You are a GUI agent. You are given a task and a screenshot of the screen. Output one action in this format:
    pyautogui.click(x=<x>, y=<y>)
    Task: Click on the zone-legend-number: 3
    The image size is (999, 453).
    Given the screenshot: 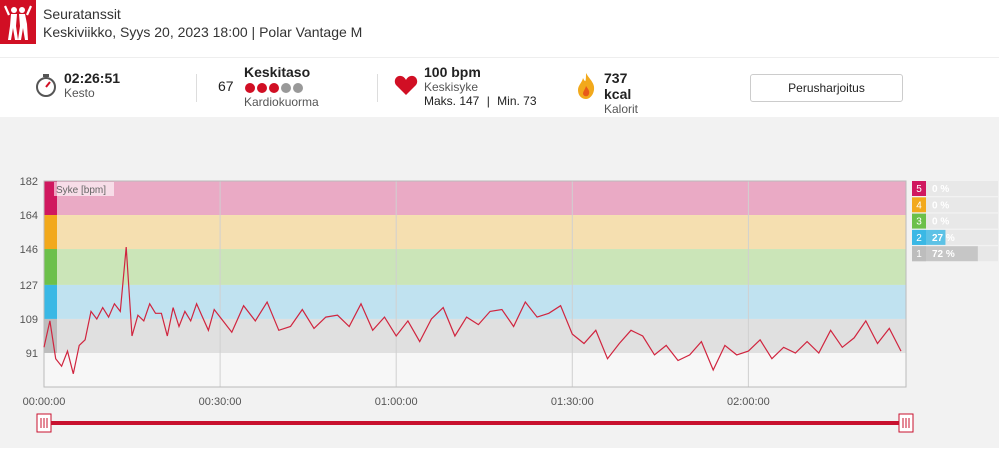 What is the action you would take?
    pyautogui.click(x=919, y=222)
    